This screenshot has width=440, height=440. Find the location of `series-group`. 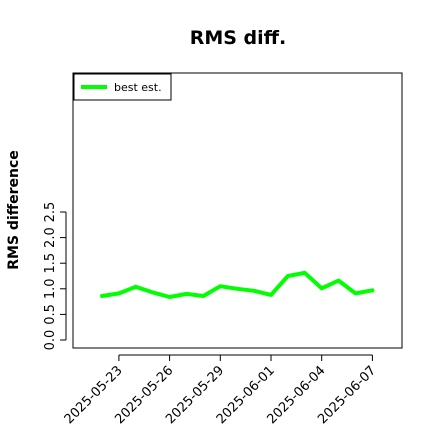

series-group is located at coordinates (237, 284).